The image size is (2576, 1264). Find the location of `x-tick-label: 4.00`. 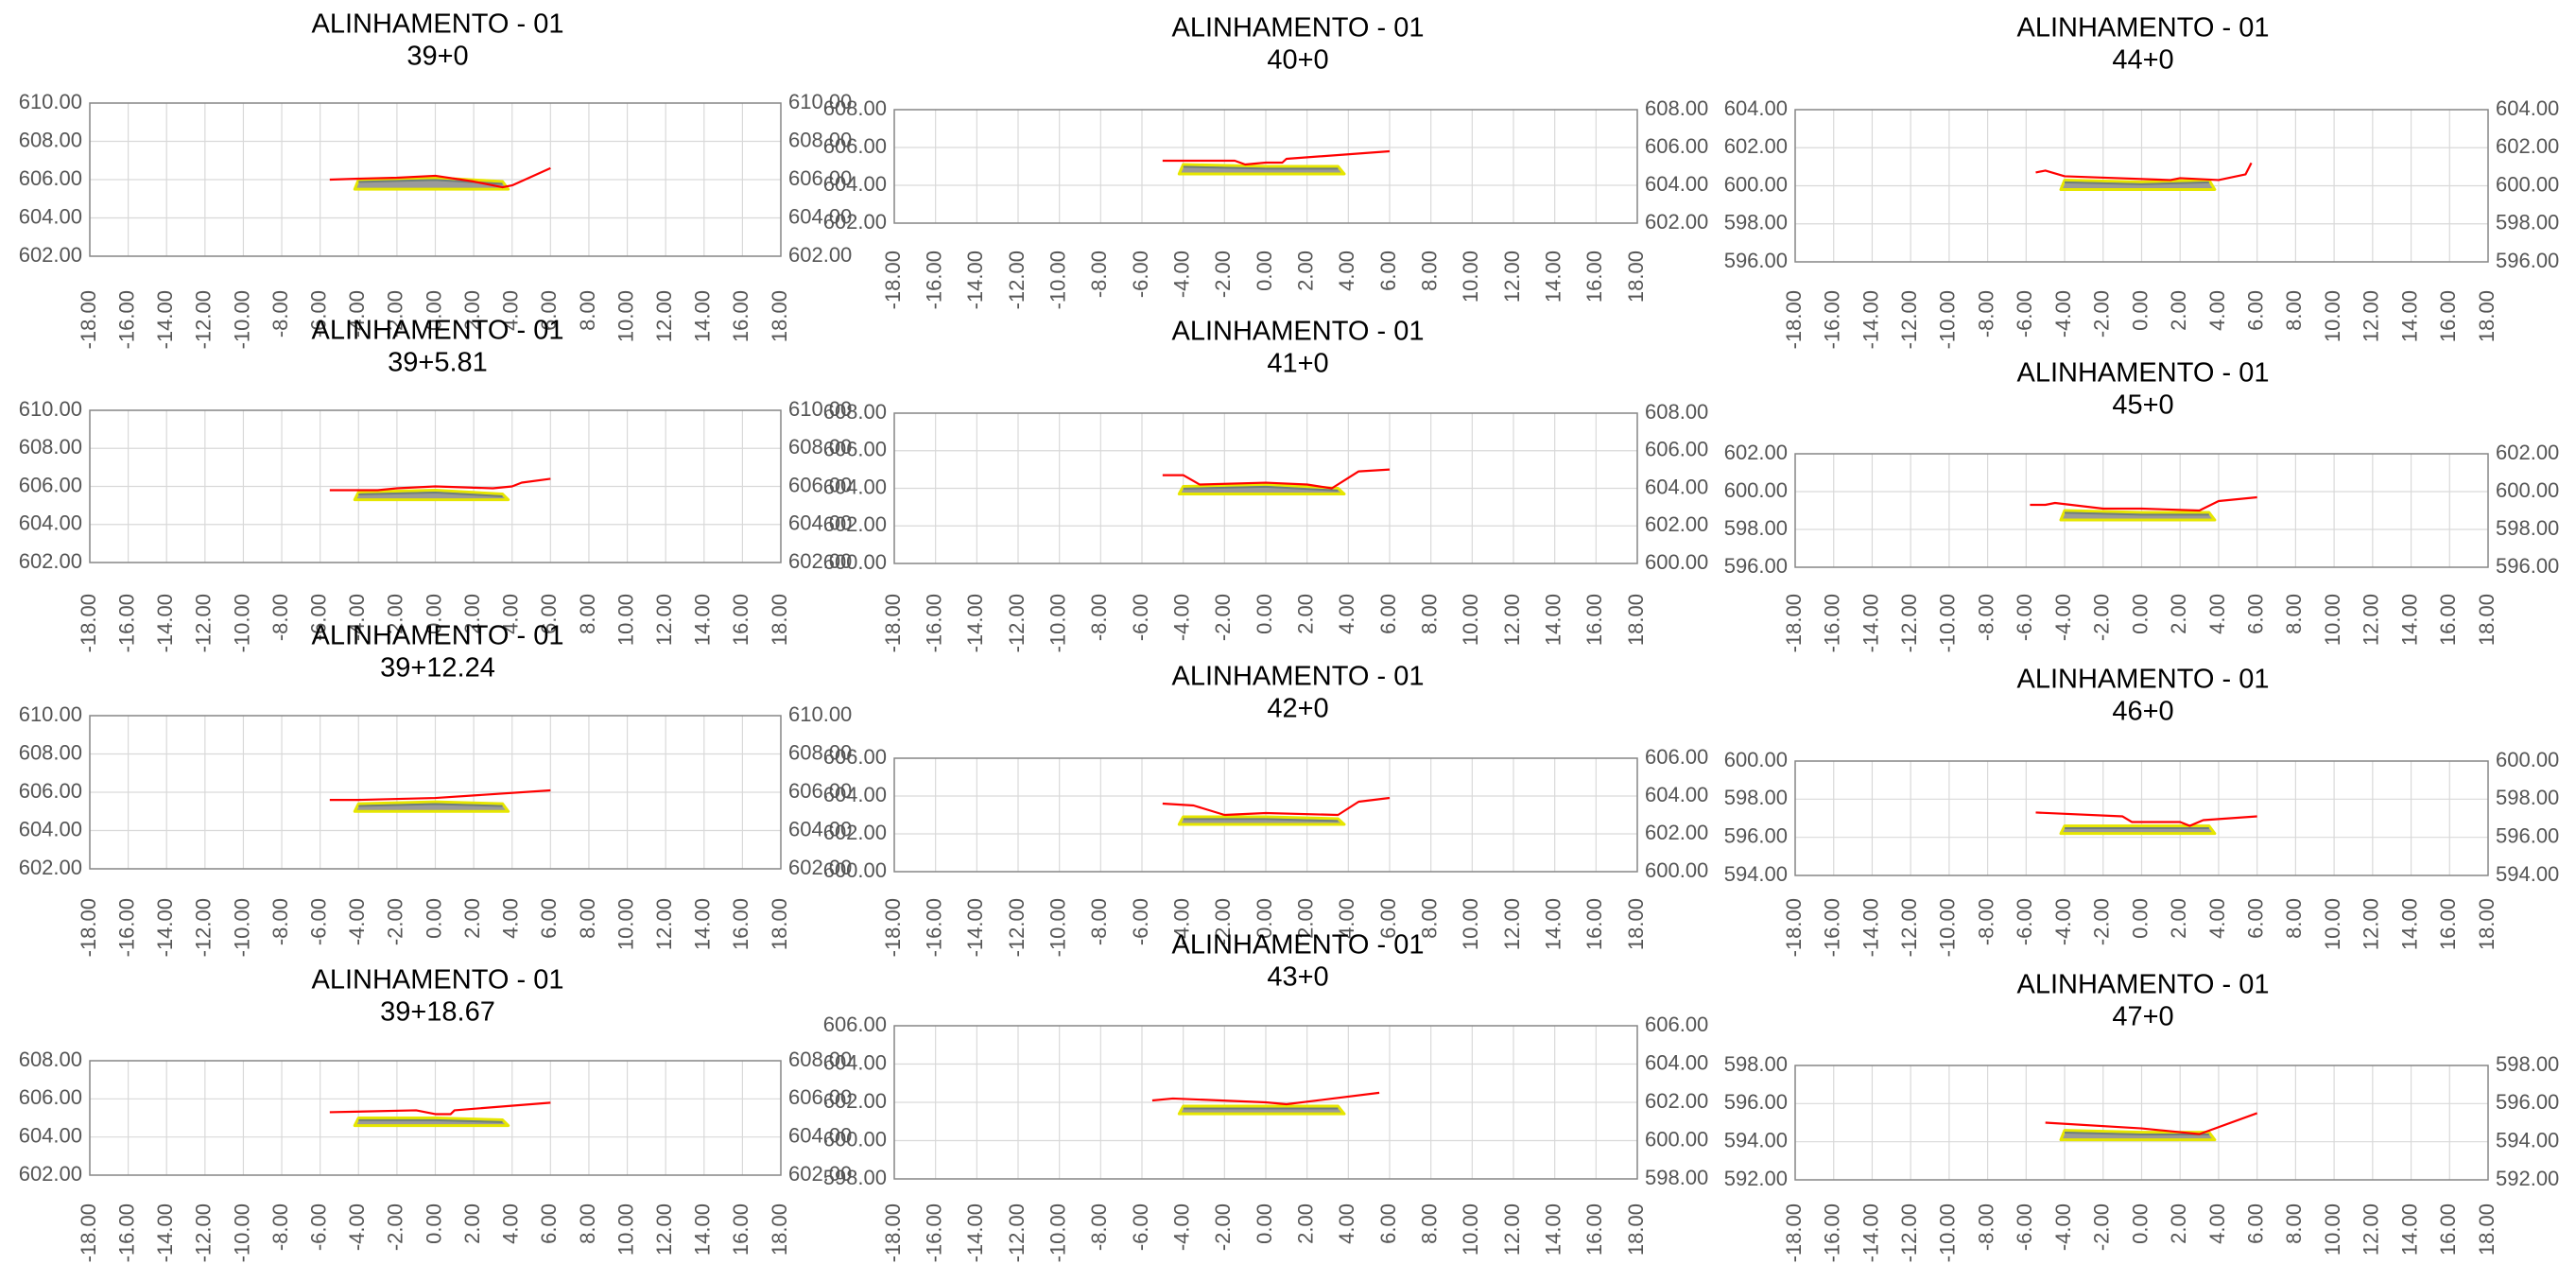

x-tick-label: 4.00 is located at coordinates (2217, 614).